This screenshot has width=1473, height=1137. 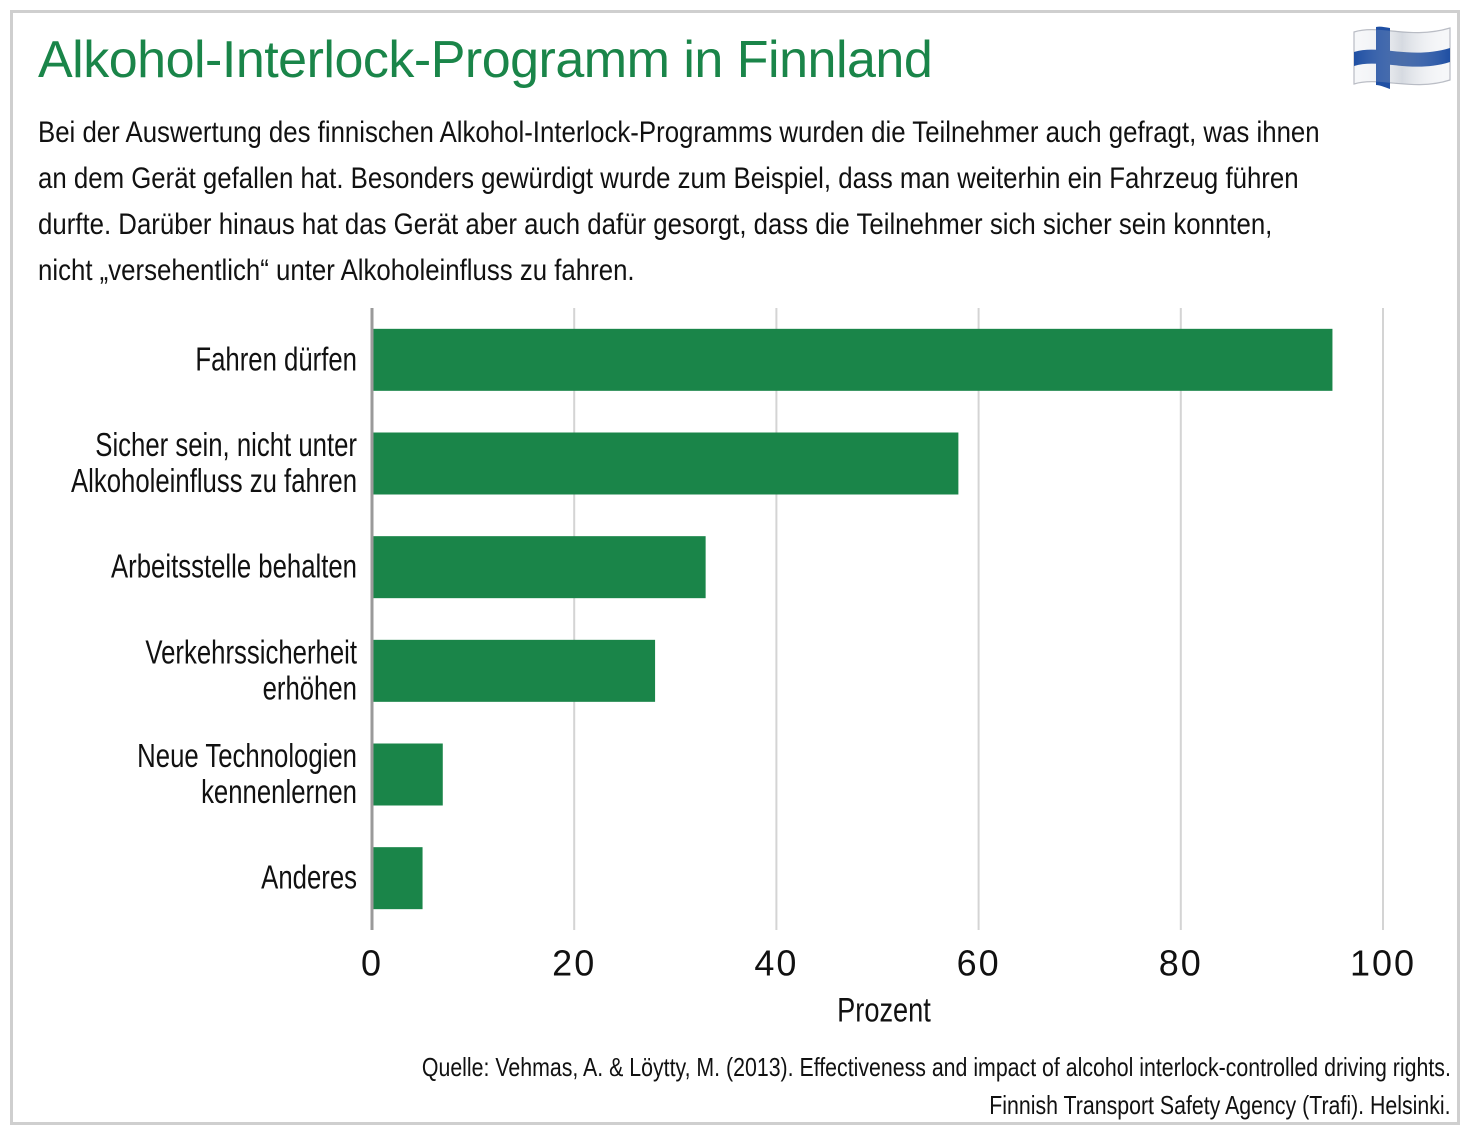 I want to click on x-tick-label: 20, so click(x=574, y=963).